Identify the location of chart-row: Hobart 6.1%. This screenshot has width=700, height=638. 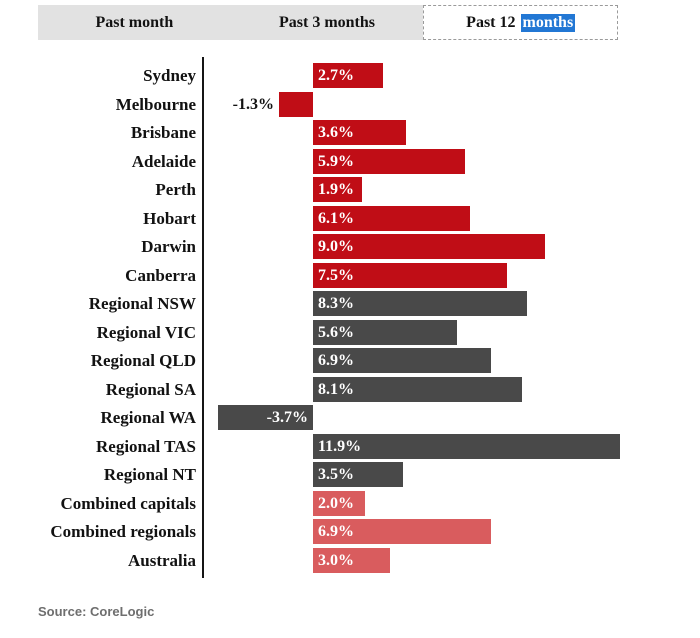
(350, 218).